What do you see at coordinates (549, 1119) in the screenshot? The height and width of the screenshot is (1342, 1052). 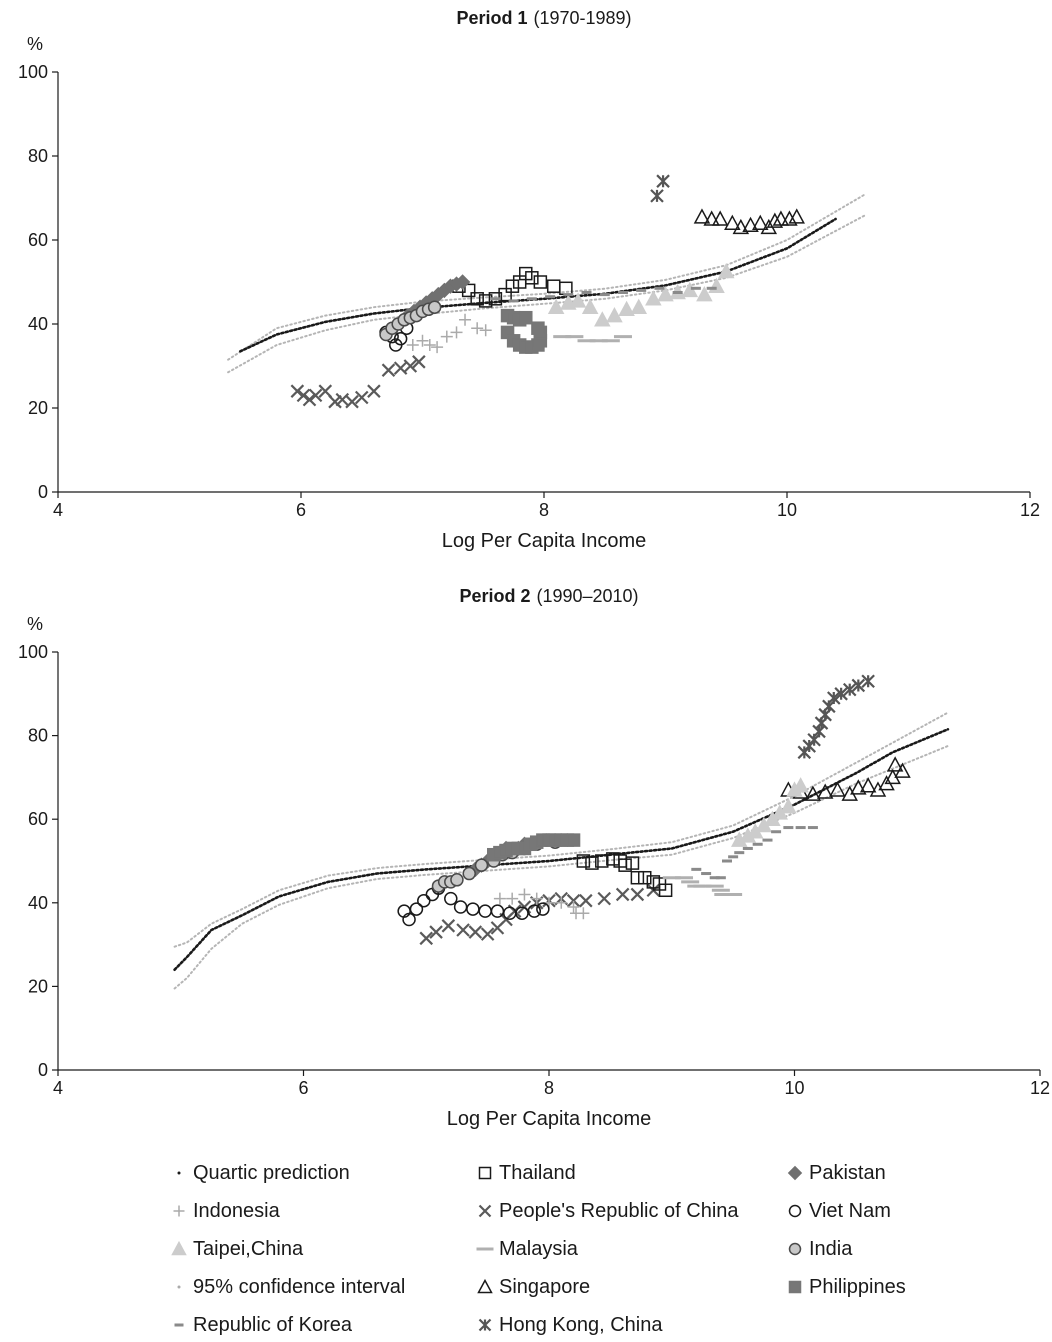 I see `x-axis-title: Log Per Capita Income` at bounding box center [549, 1119].